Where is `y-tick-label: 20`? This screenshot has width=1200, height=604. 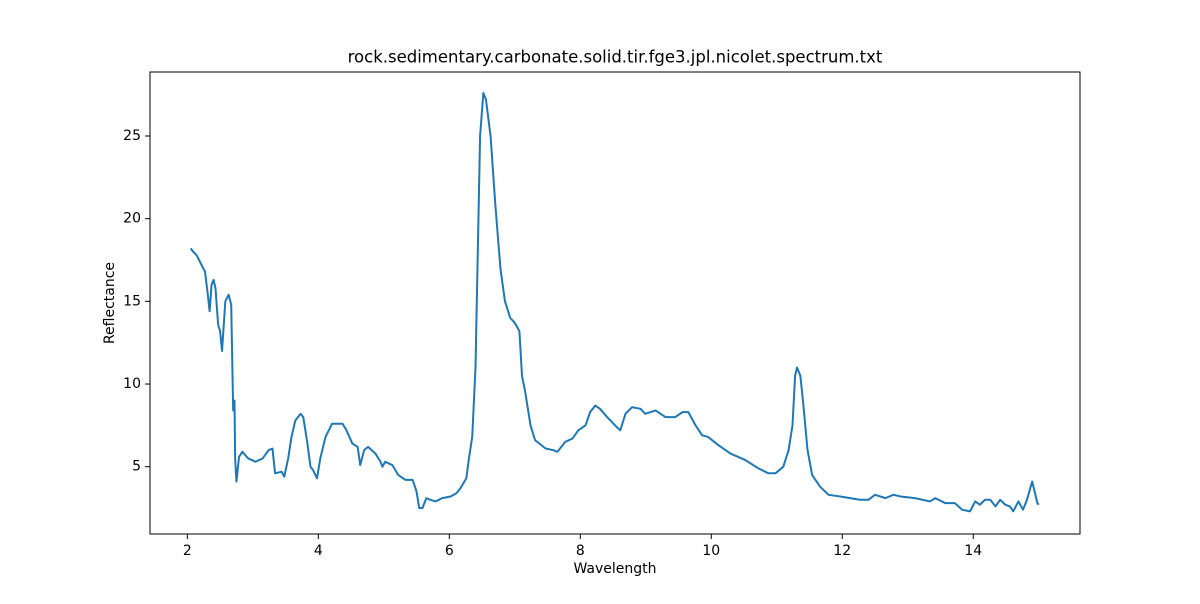
y-tick-label: 20 is located at coordinates (132, 219).